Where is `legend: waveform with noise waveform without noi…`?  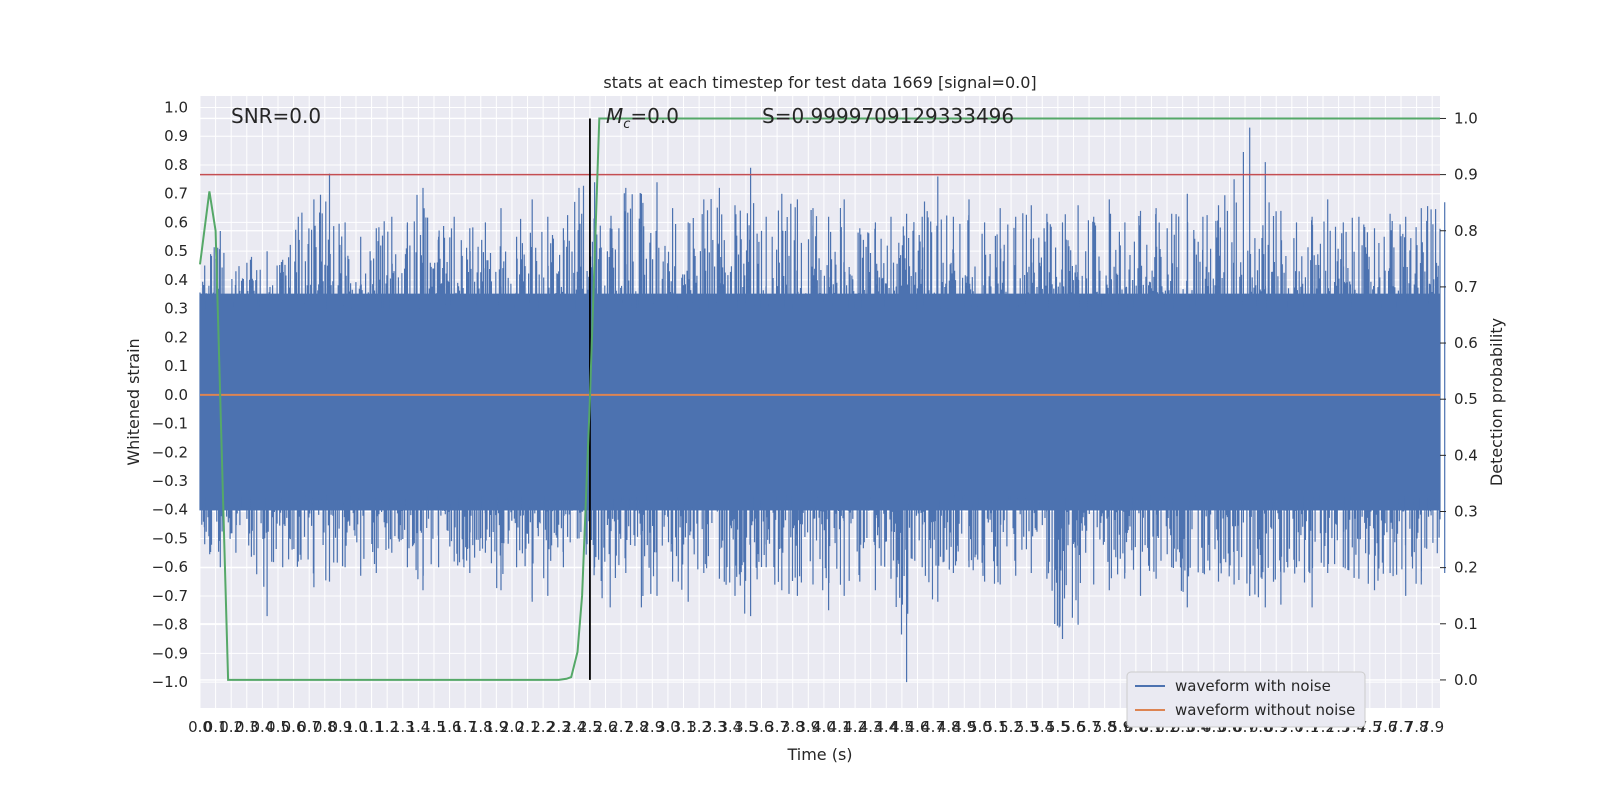
legend: waveform with noise waveform without noi… is located at coordinates (1246, 699).